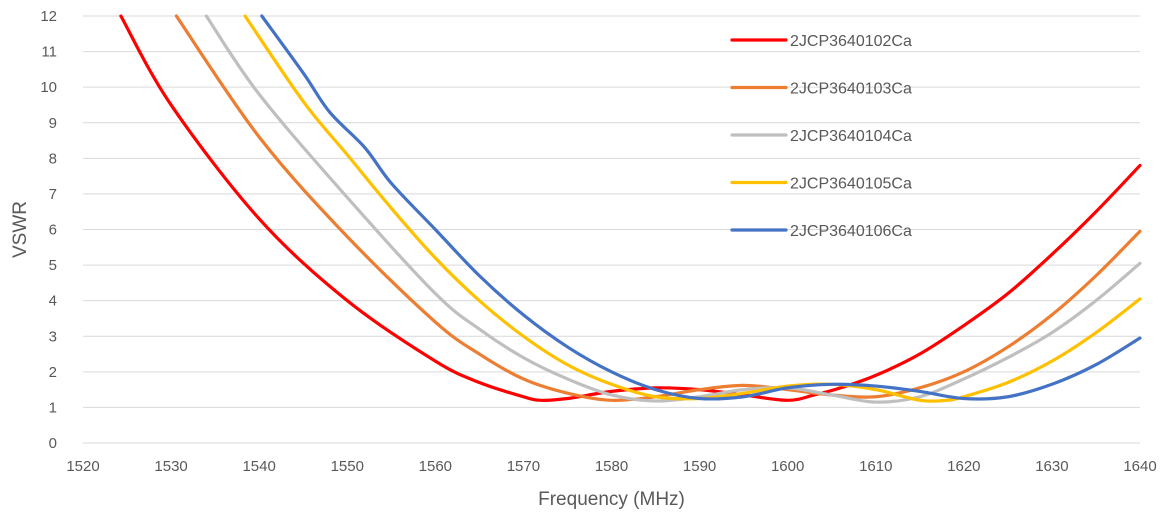 This screenshot has width=1168, height=517. I want to click on x-axis-title: Frequency (MHz), so click(611, 499).